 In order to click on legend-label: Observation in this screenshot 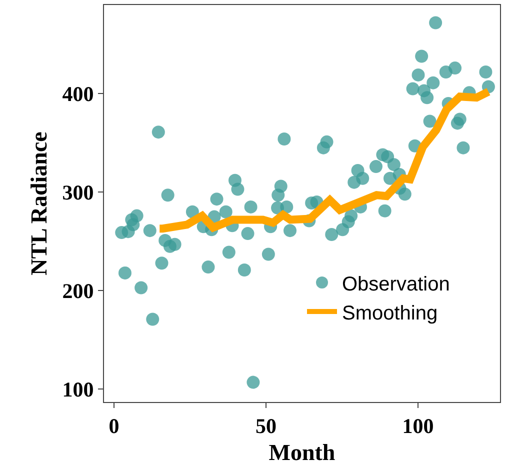, I will do `click(396, 284)`.